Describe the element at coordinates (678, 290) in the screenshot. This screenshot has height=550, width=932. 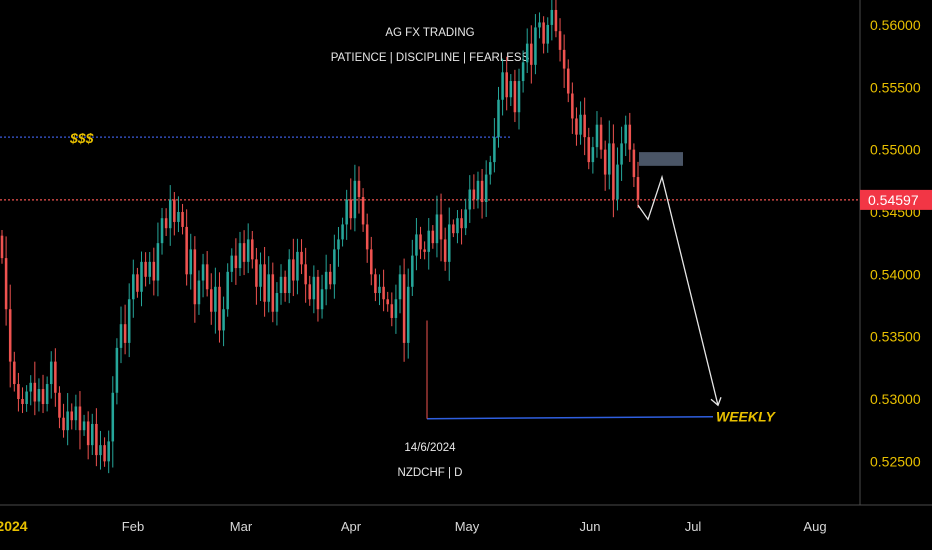
I see `projection-path` at that location.